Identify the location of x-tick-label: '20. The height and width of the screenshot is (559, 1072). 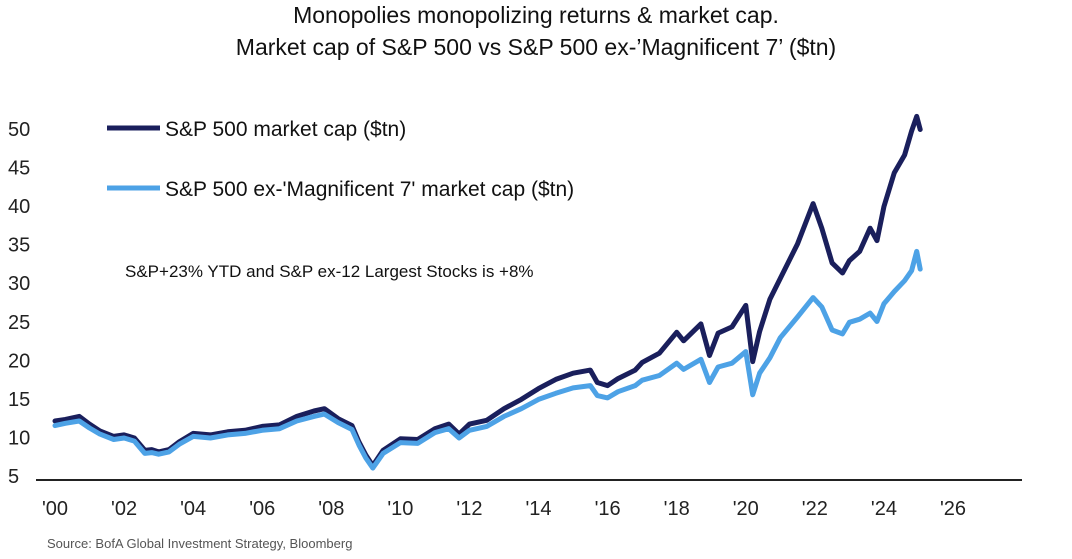
(746, 509).